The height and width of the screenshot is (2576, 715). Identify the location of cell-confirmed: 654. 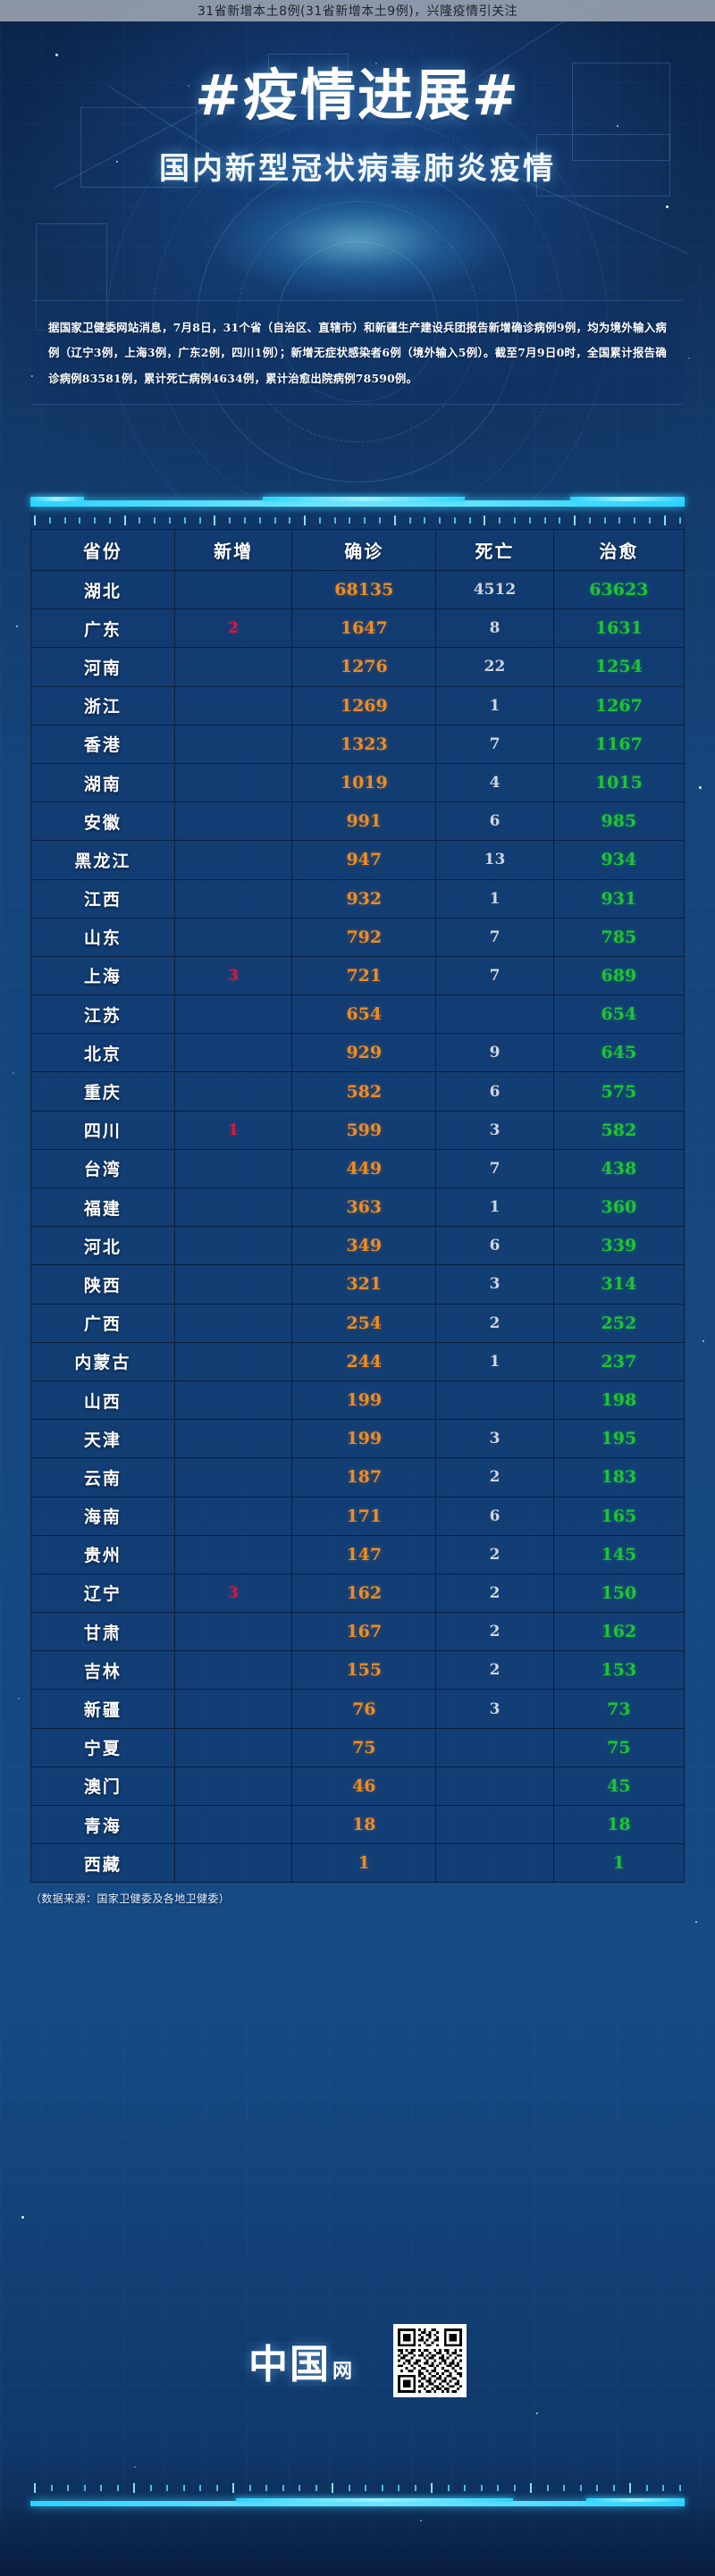
(364, 1014).